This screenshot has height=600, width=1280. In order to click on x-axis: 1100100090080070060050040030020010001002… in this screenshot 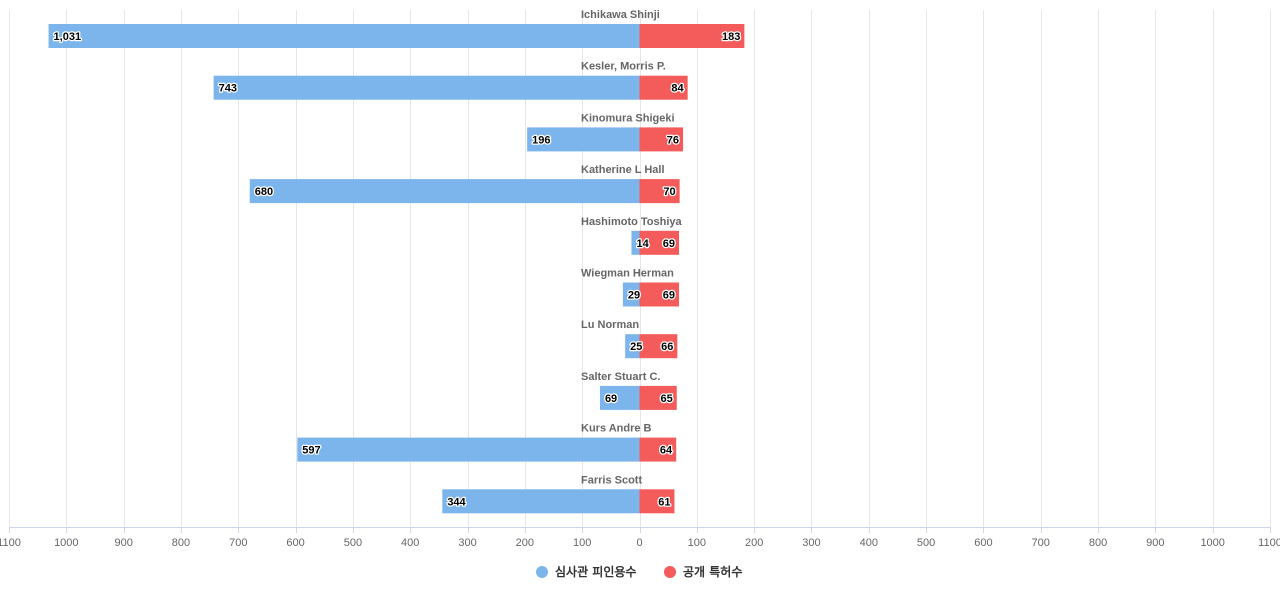, I will do `click(640, 538)`.